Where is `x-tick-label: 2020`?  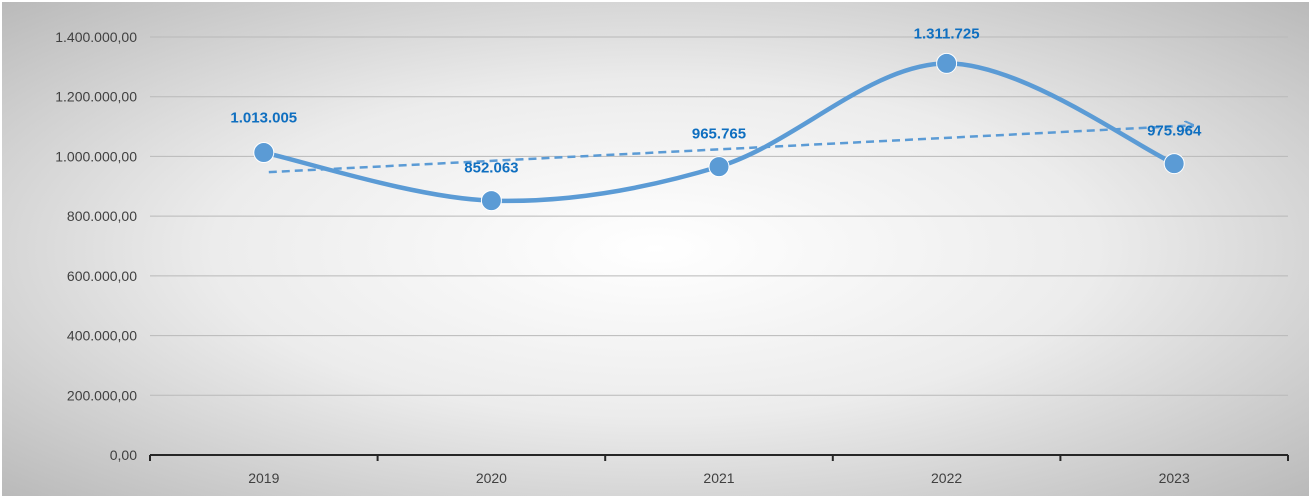
x-tick-label: 2020 is located at coordinates (491, 478).